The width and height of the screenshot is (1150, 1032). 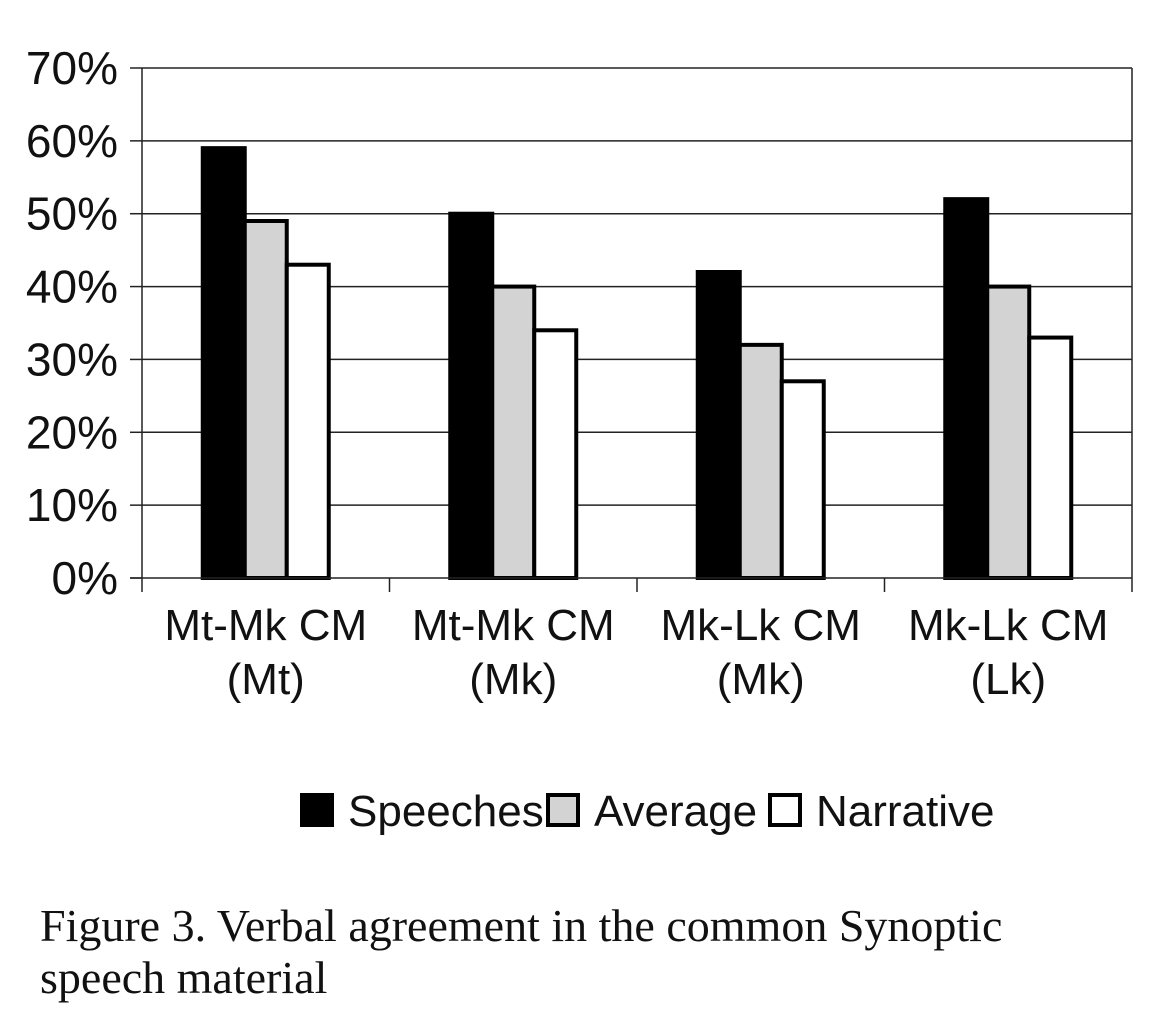 I want to click on legend-label-average: Average, so click(x=675, y=811).